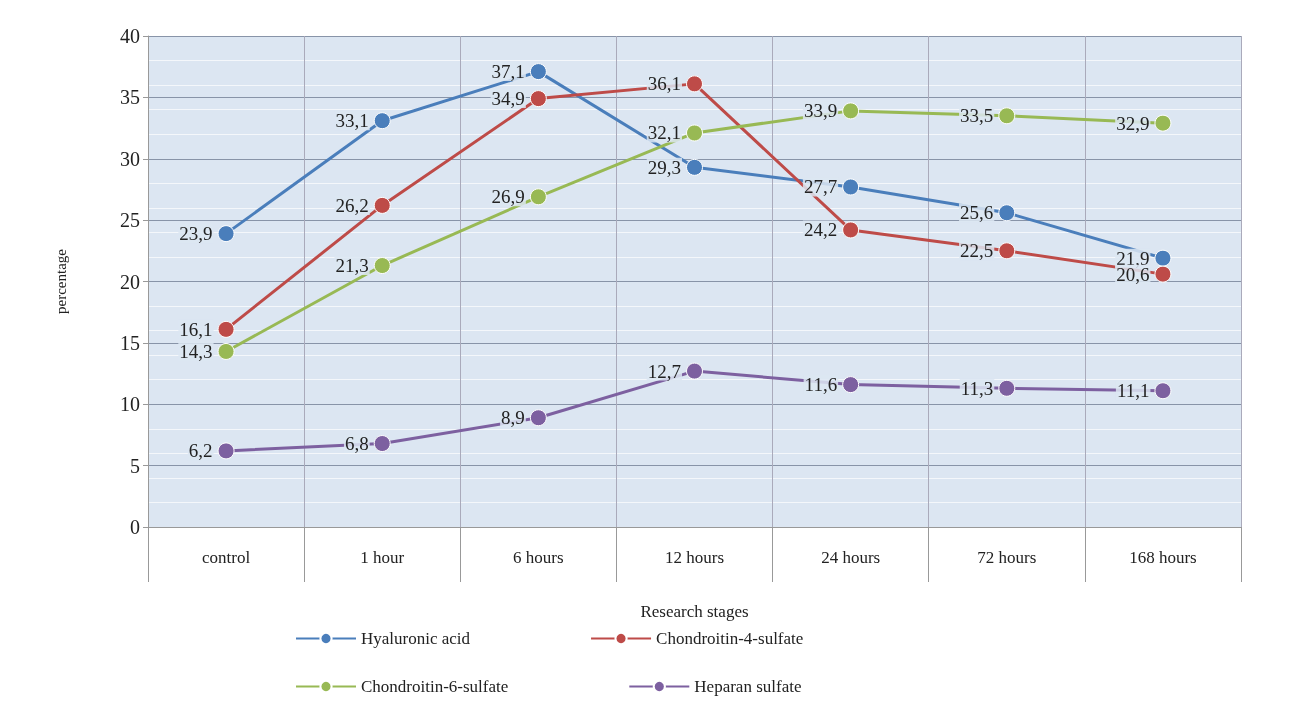 Image resolution: width=1291 pixels, height=722 pixels. What do you see at coordinates (1163, 557) in the screenshot?
I see `x-tick-label: 168 hours` at bounding box center [1163, 557].